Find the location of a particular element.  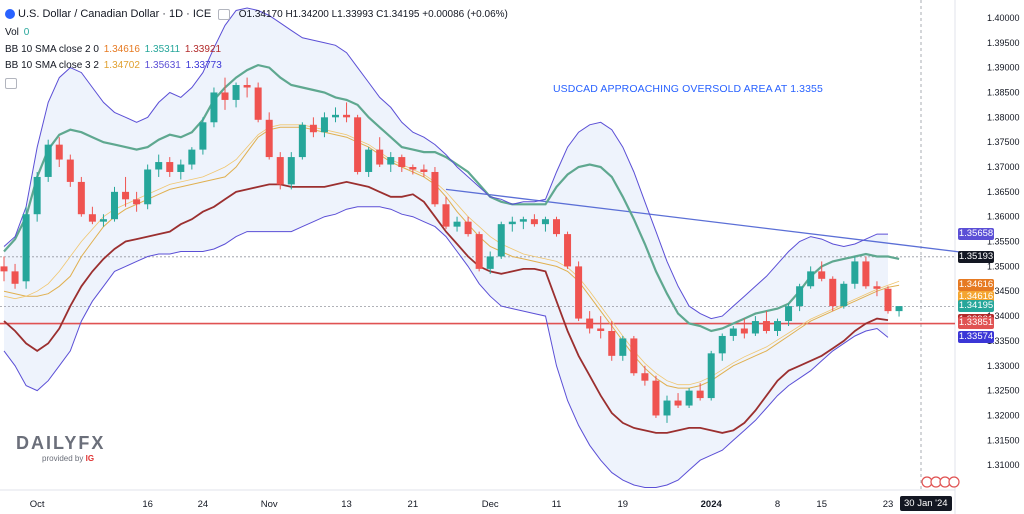

price-tag: 1.35193 is located at coordinates (976, 256).